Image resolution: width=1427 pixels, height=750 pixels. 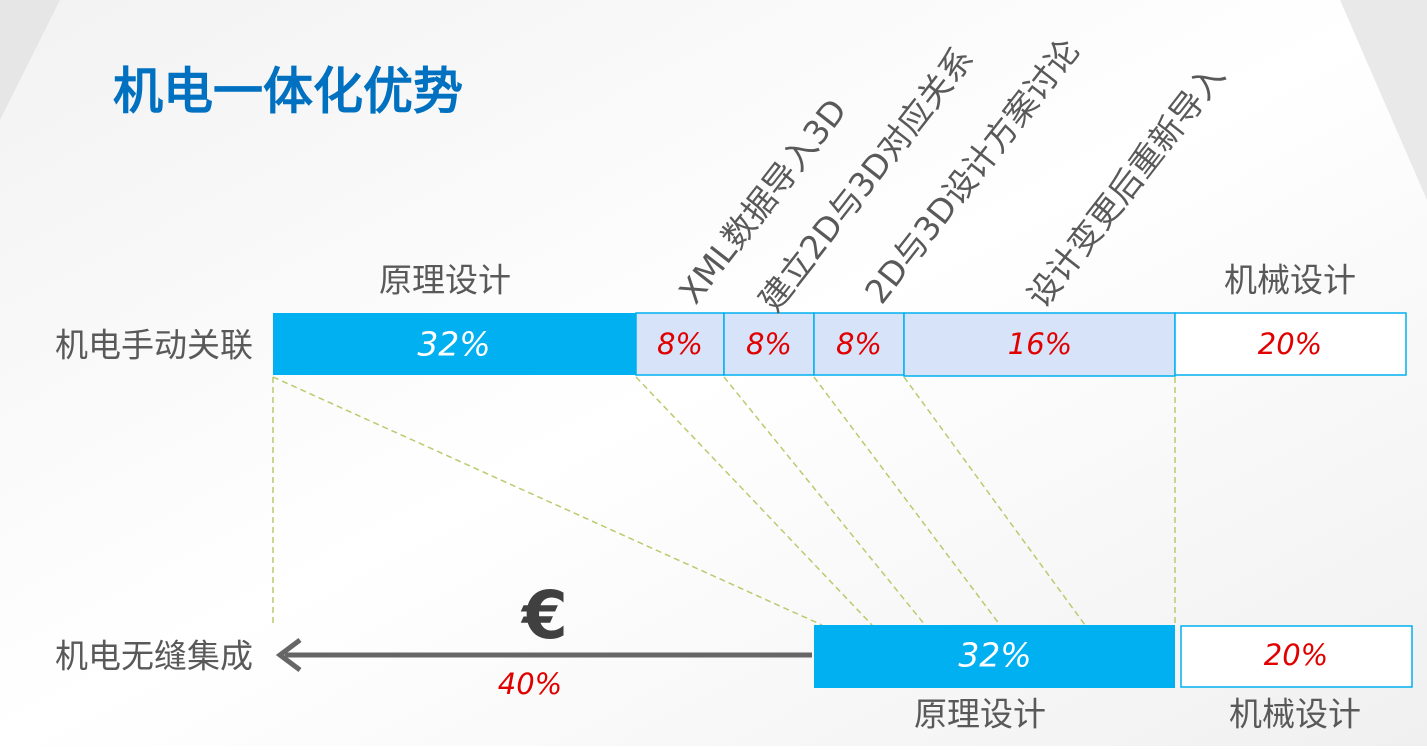 What do you see at coordinates (980, 714) in the screenshot?
I see `segment-footer: 原理设计` at bounding box center [980, 714].